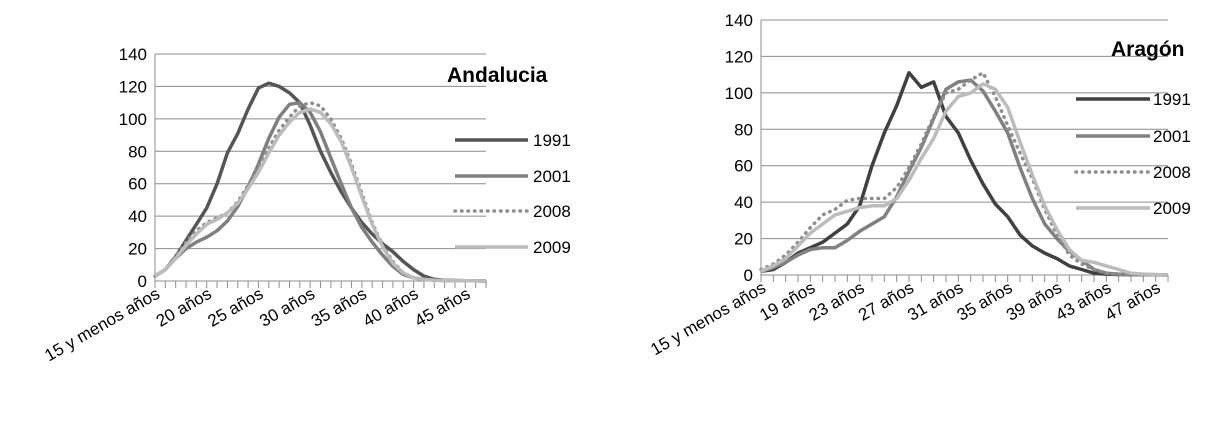 The width and height of the screenshot is (1215, 434). Describe the element at coordinates (935, 301) in the screenshot. I see `x-tick-label: 31 años` at that location.